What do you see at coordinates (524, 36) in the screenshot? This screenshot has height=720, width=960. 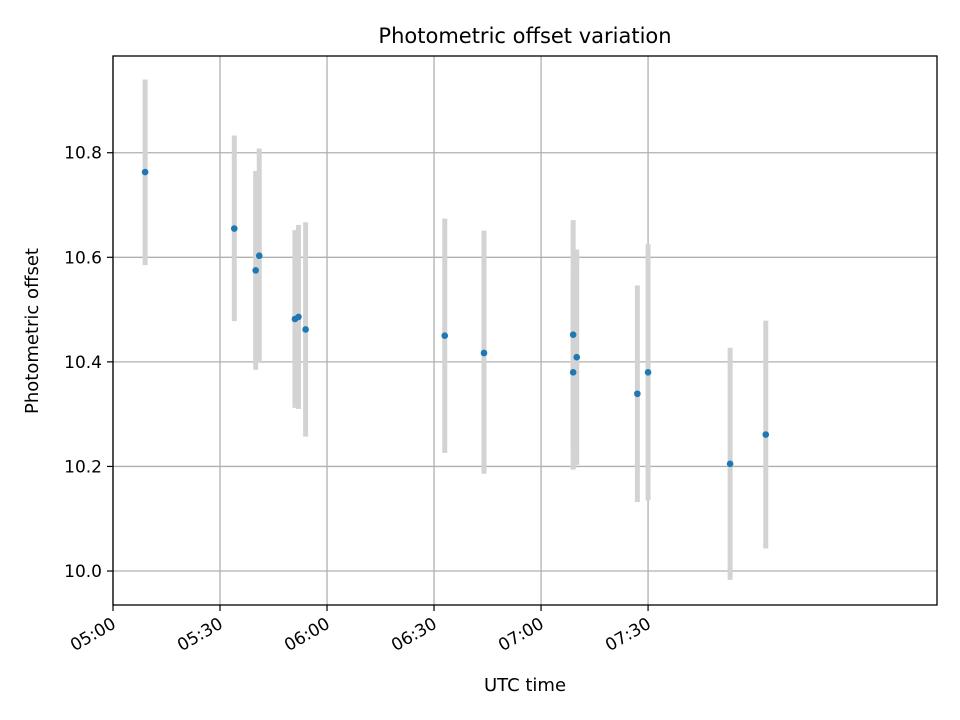 I see `chart-title: Photometric offset variation` at bounding box center [524, 36].